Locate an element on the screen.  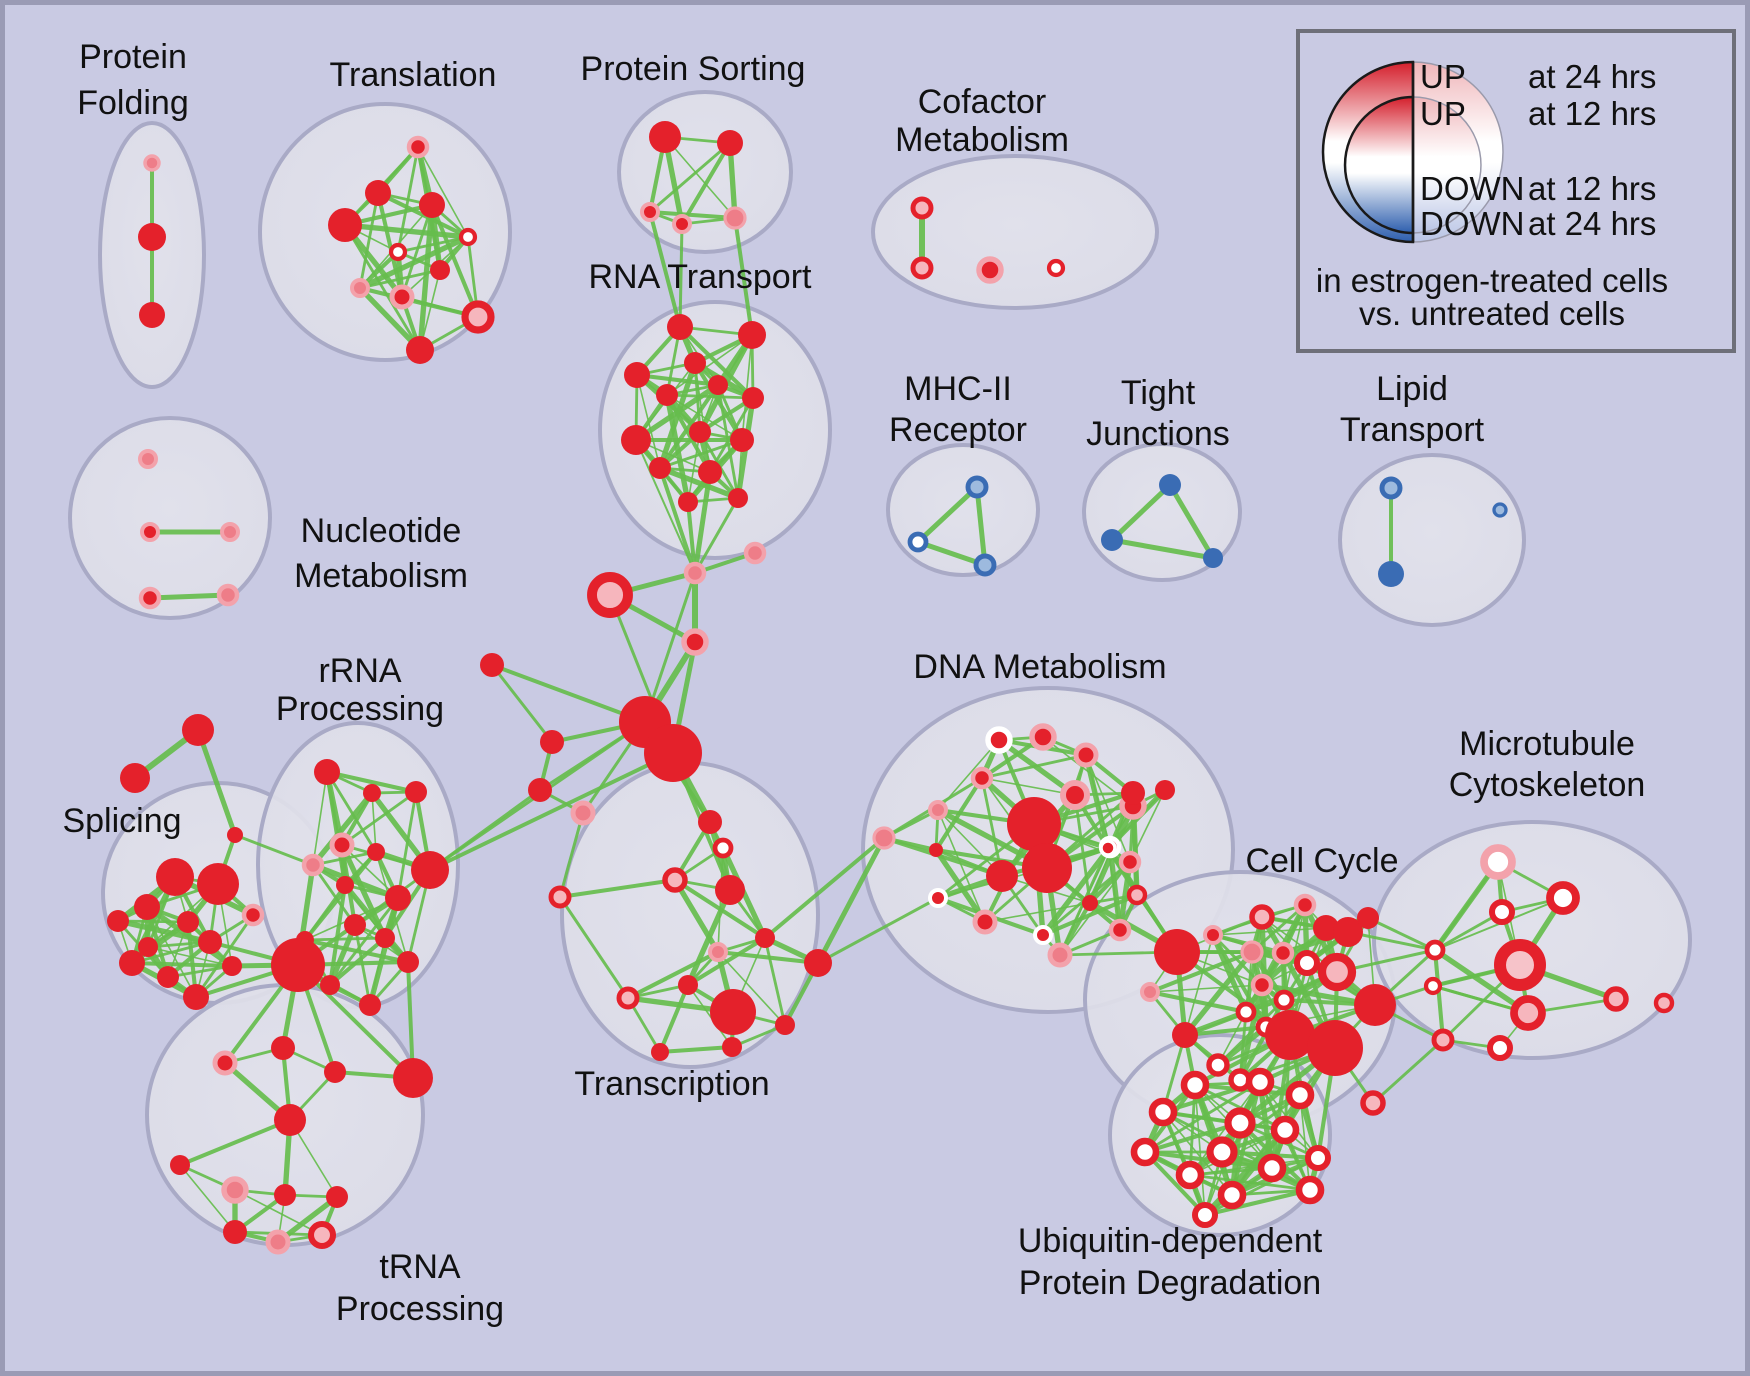
cluster-label-cell-cycle: Cell Cycle is located at coordinates (1321, 861).